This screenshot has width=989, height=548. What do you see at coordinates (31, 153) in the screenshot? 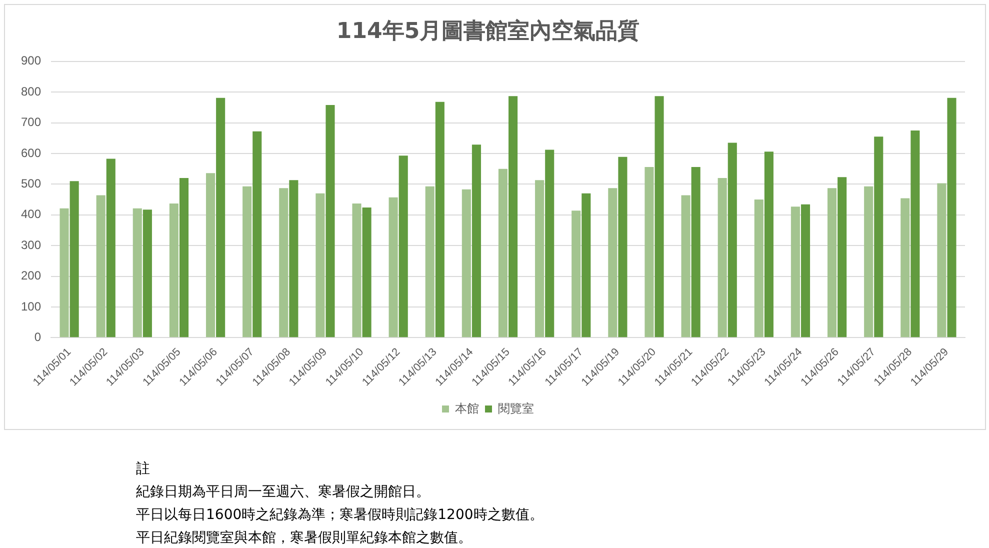
I see `y-tick-label: 600` at bounding box center [31, 153].